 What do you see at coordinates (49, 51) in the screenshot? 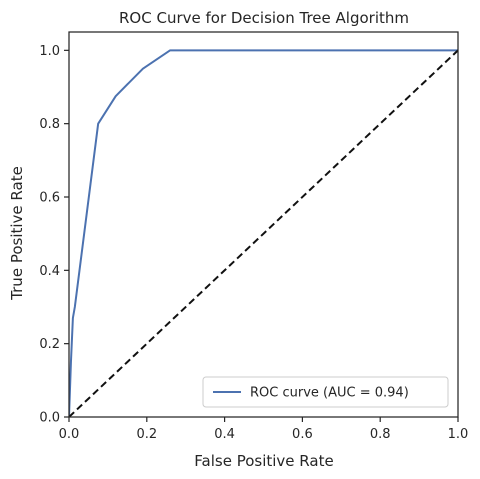
I see `y-tick-label: 1.0` at bounding box center [49, 51].